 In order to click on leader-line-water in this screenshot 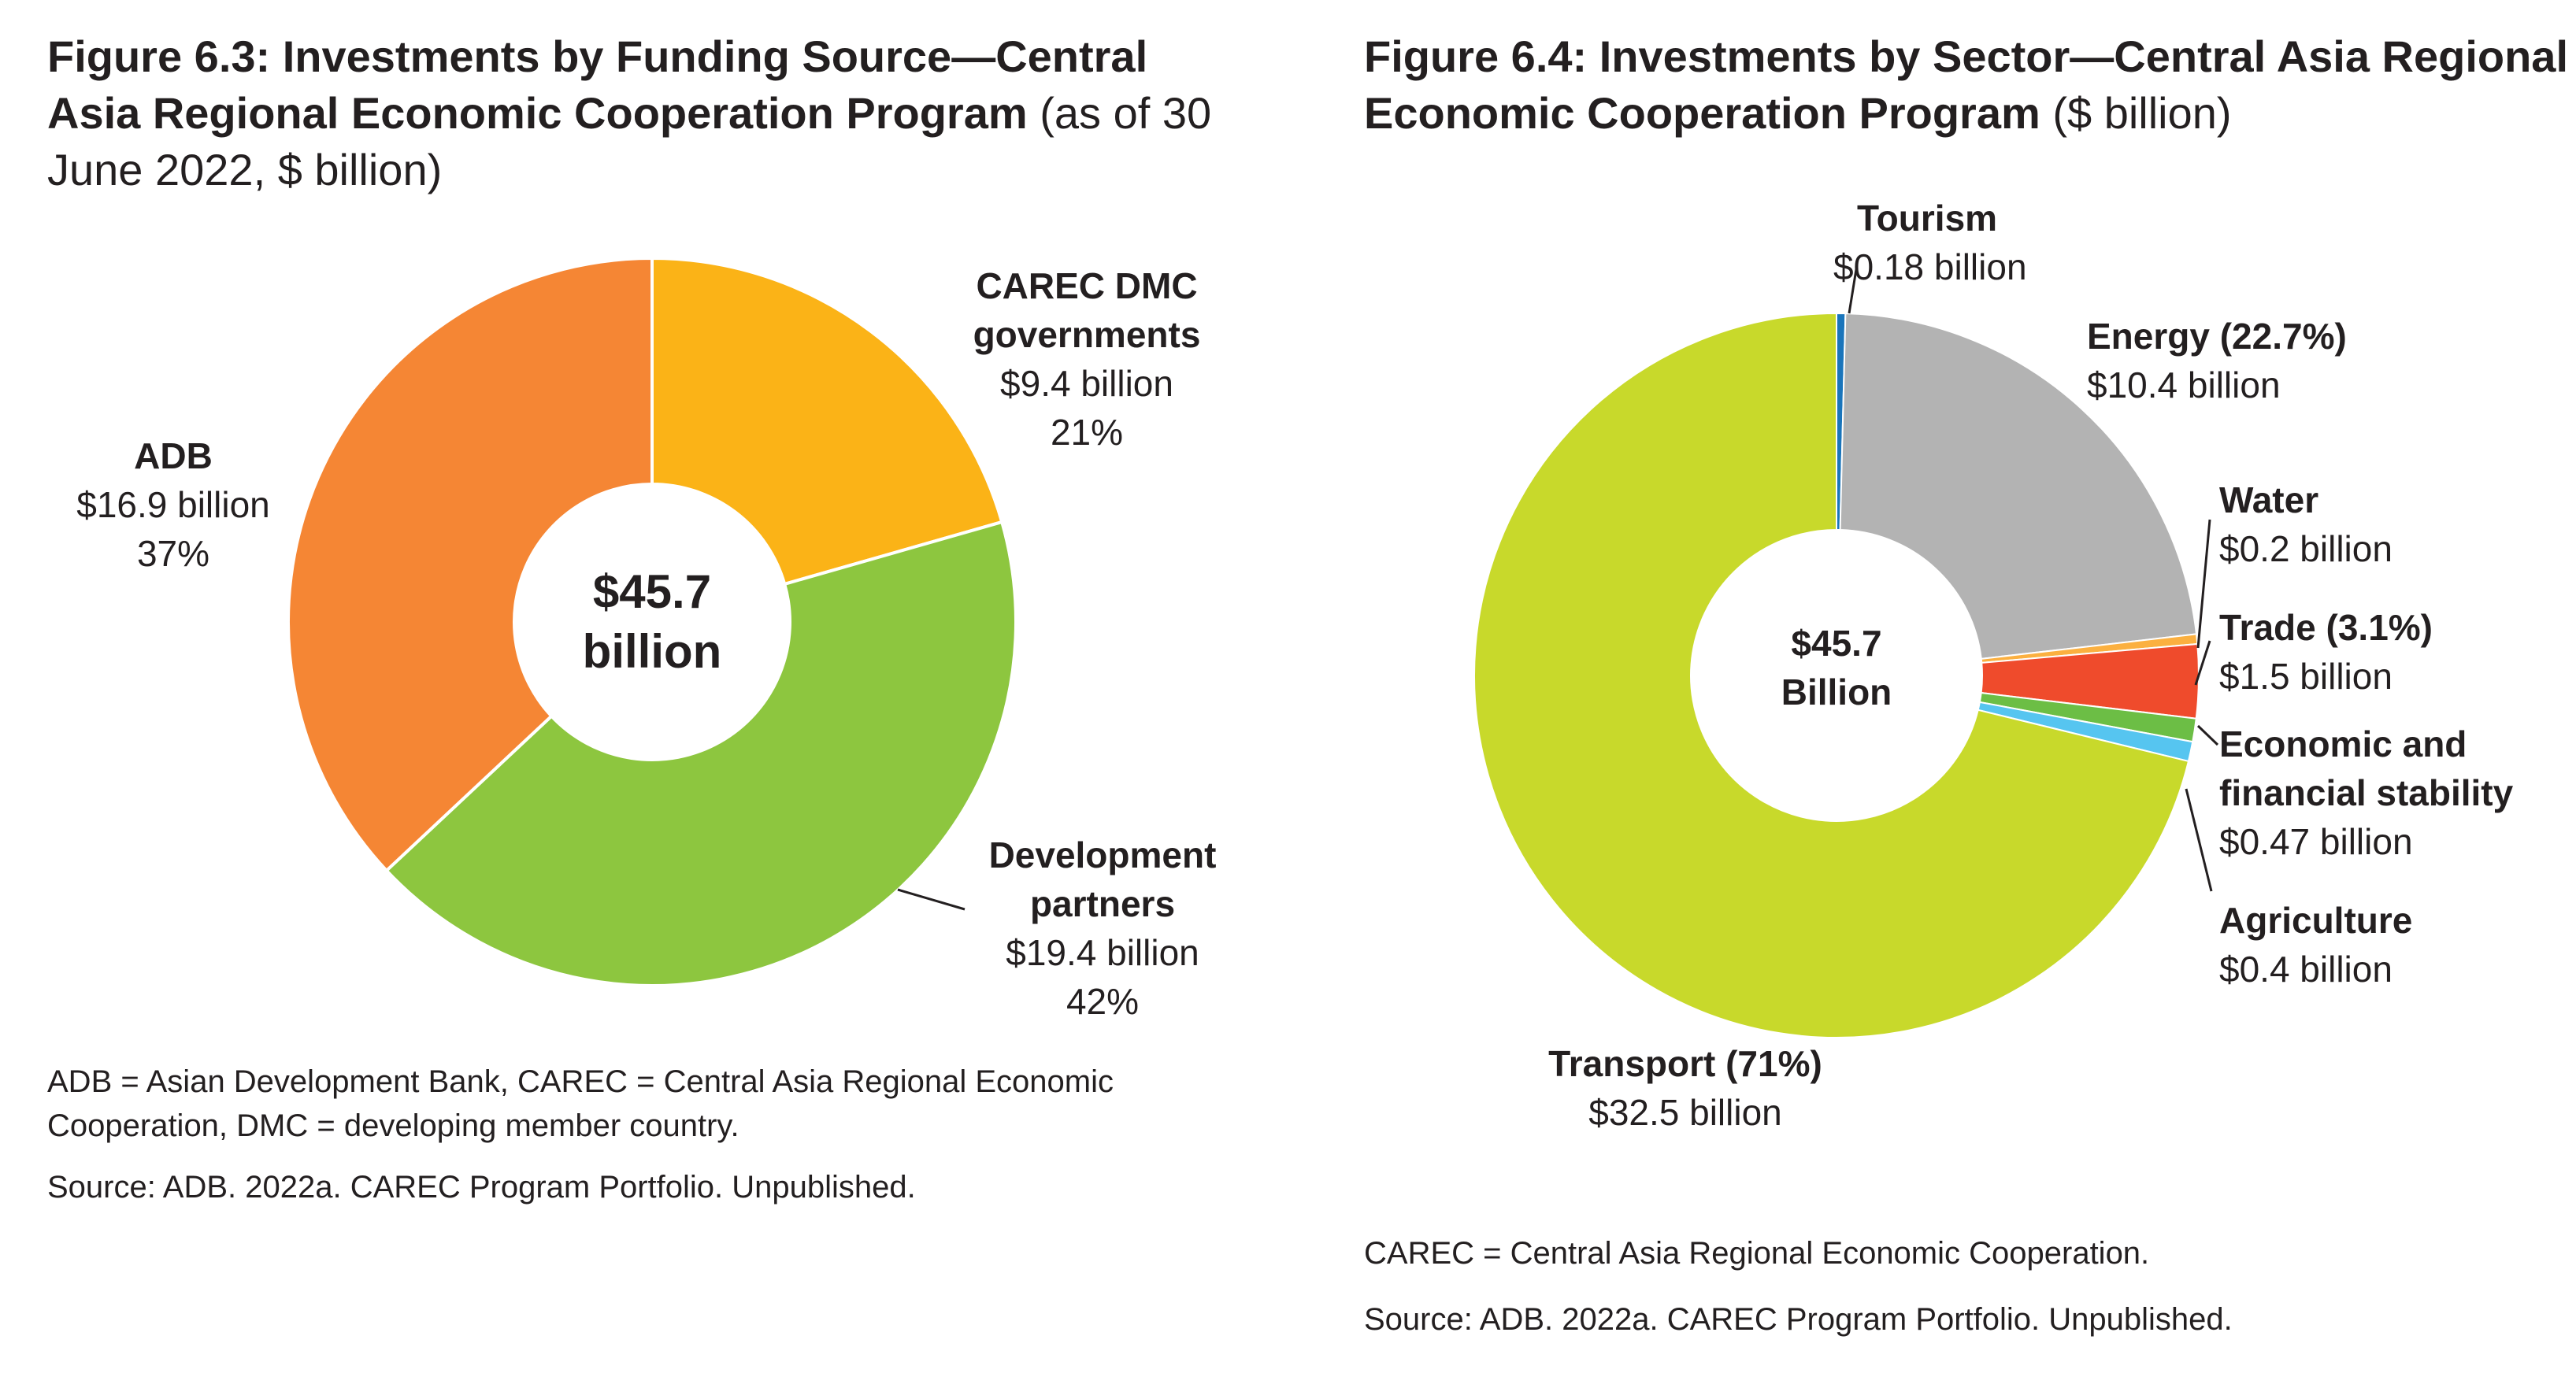, I will do `click(2203, 584)`.